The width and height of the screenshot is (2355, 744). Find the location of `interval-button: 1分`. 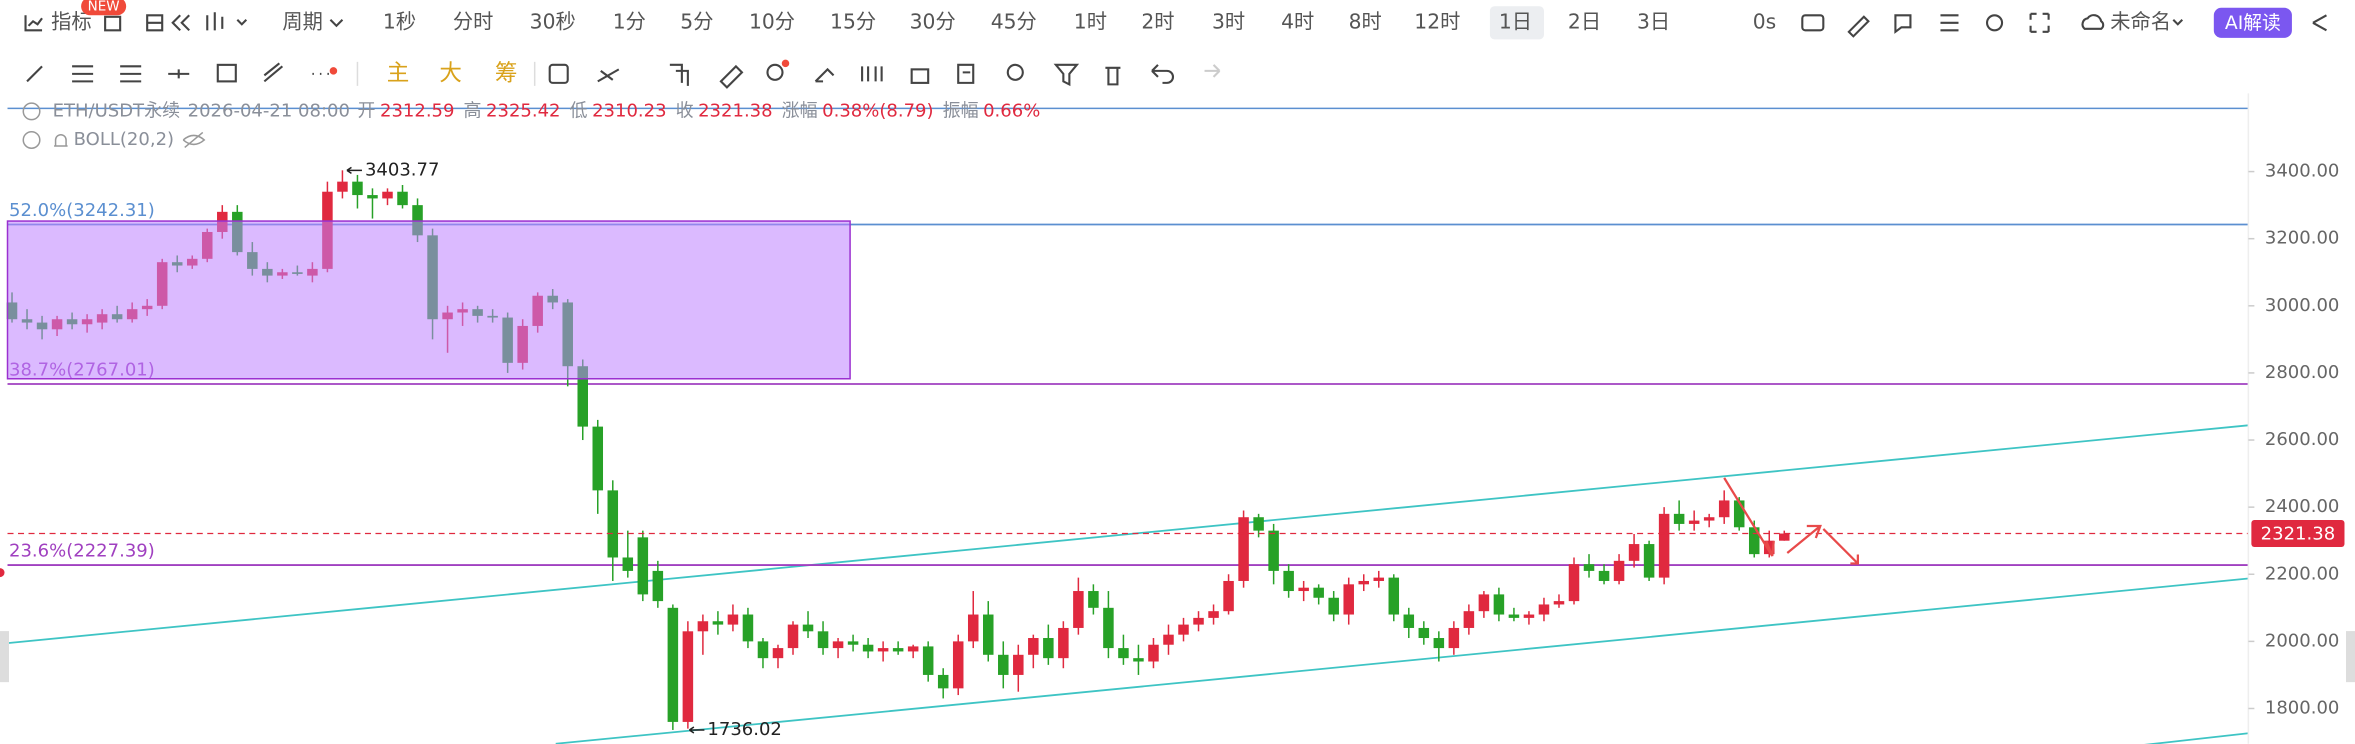

interval-button: 1分 is located at coordinates (629, 21).